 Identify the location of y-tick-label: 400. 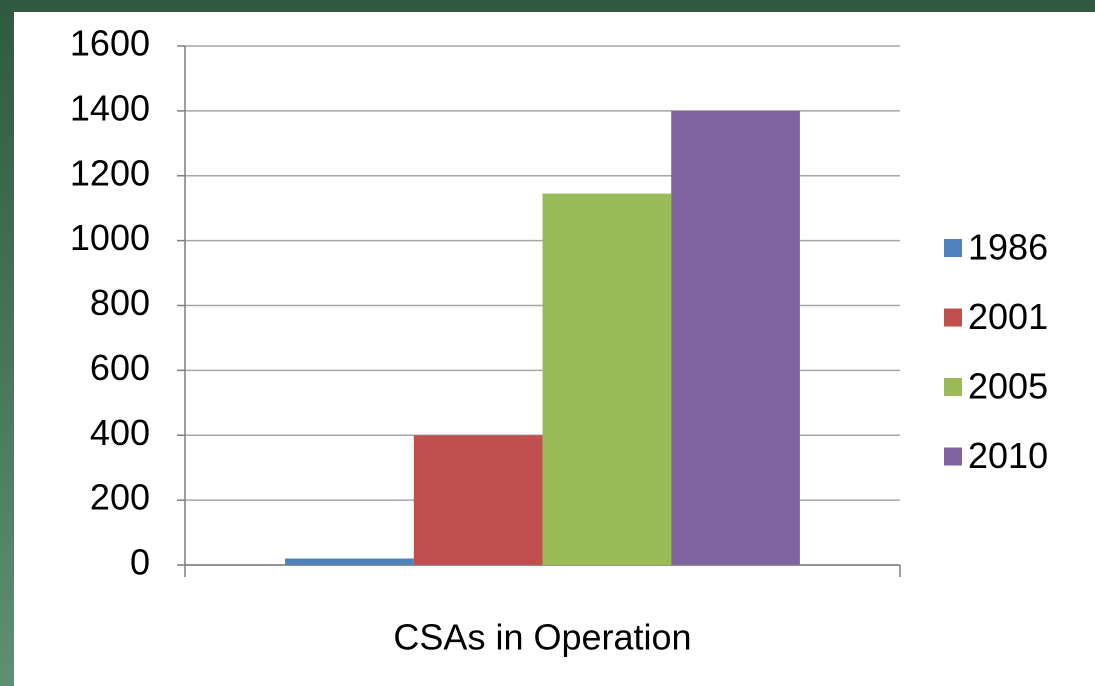
(120, 432).